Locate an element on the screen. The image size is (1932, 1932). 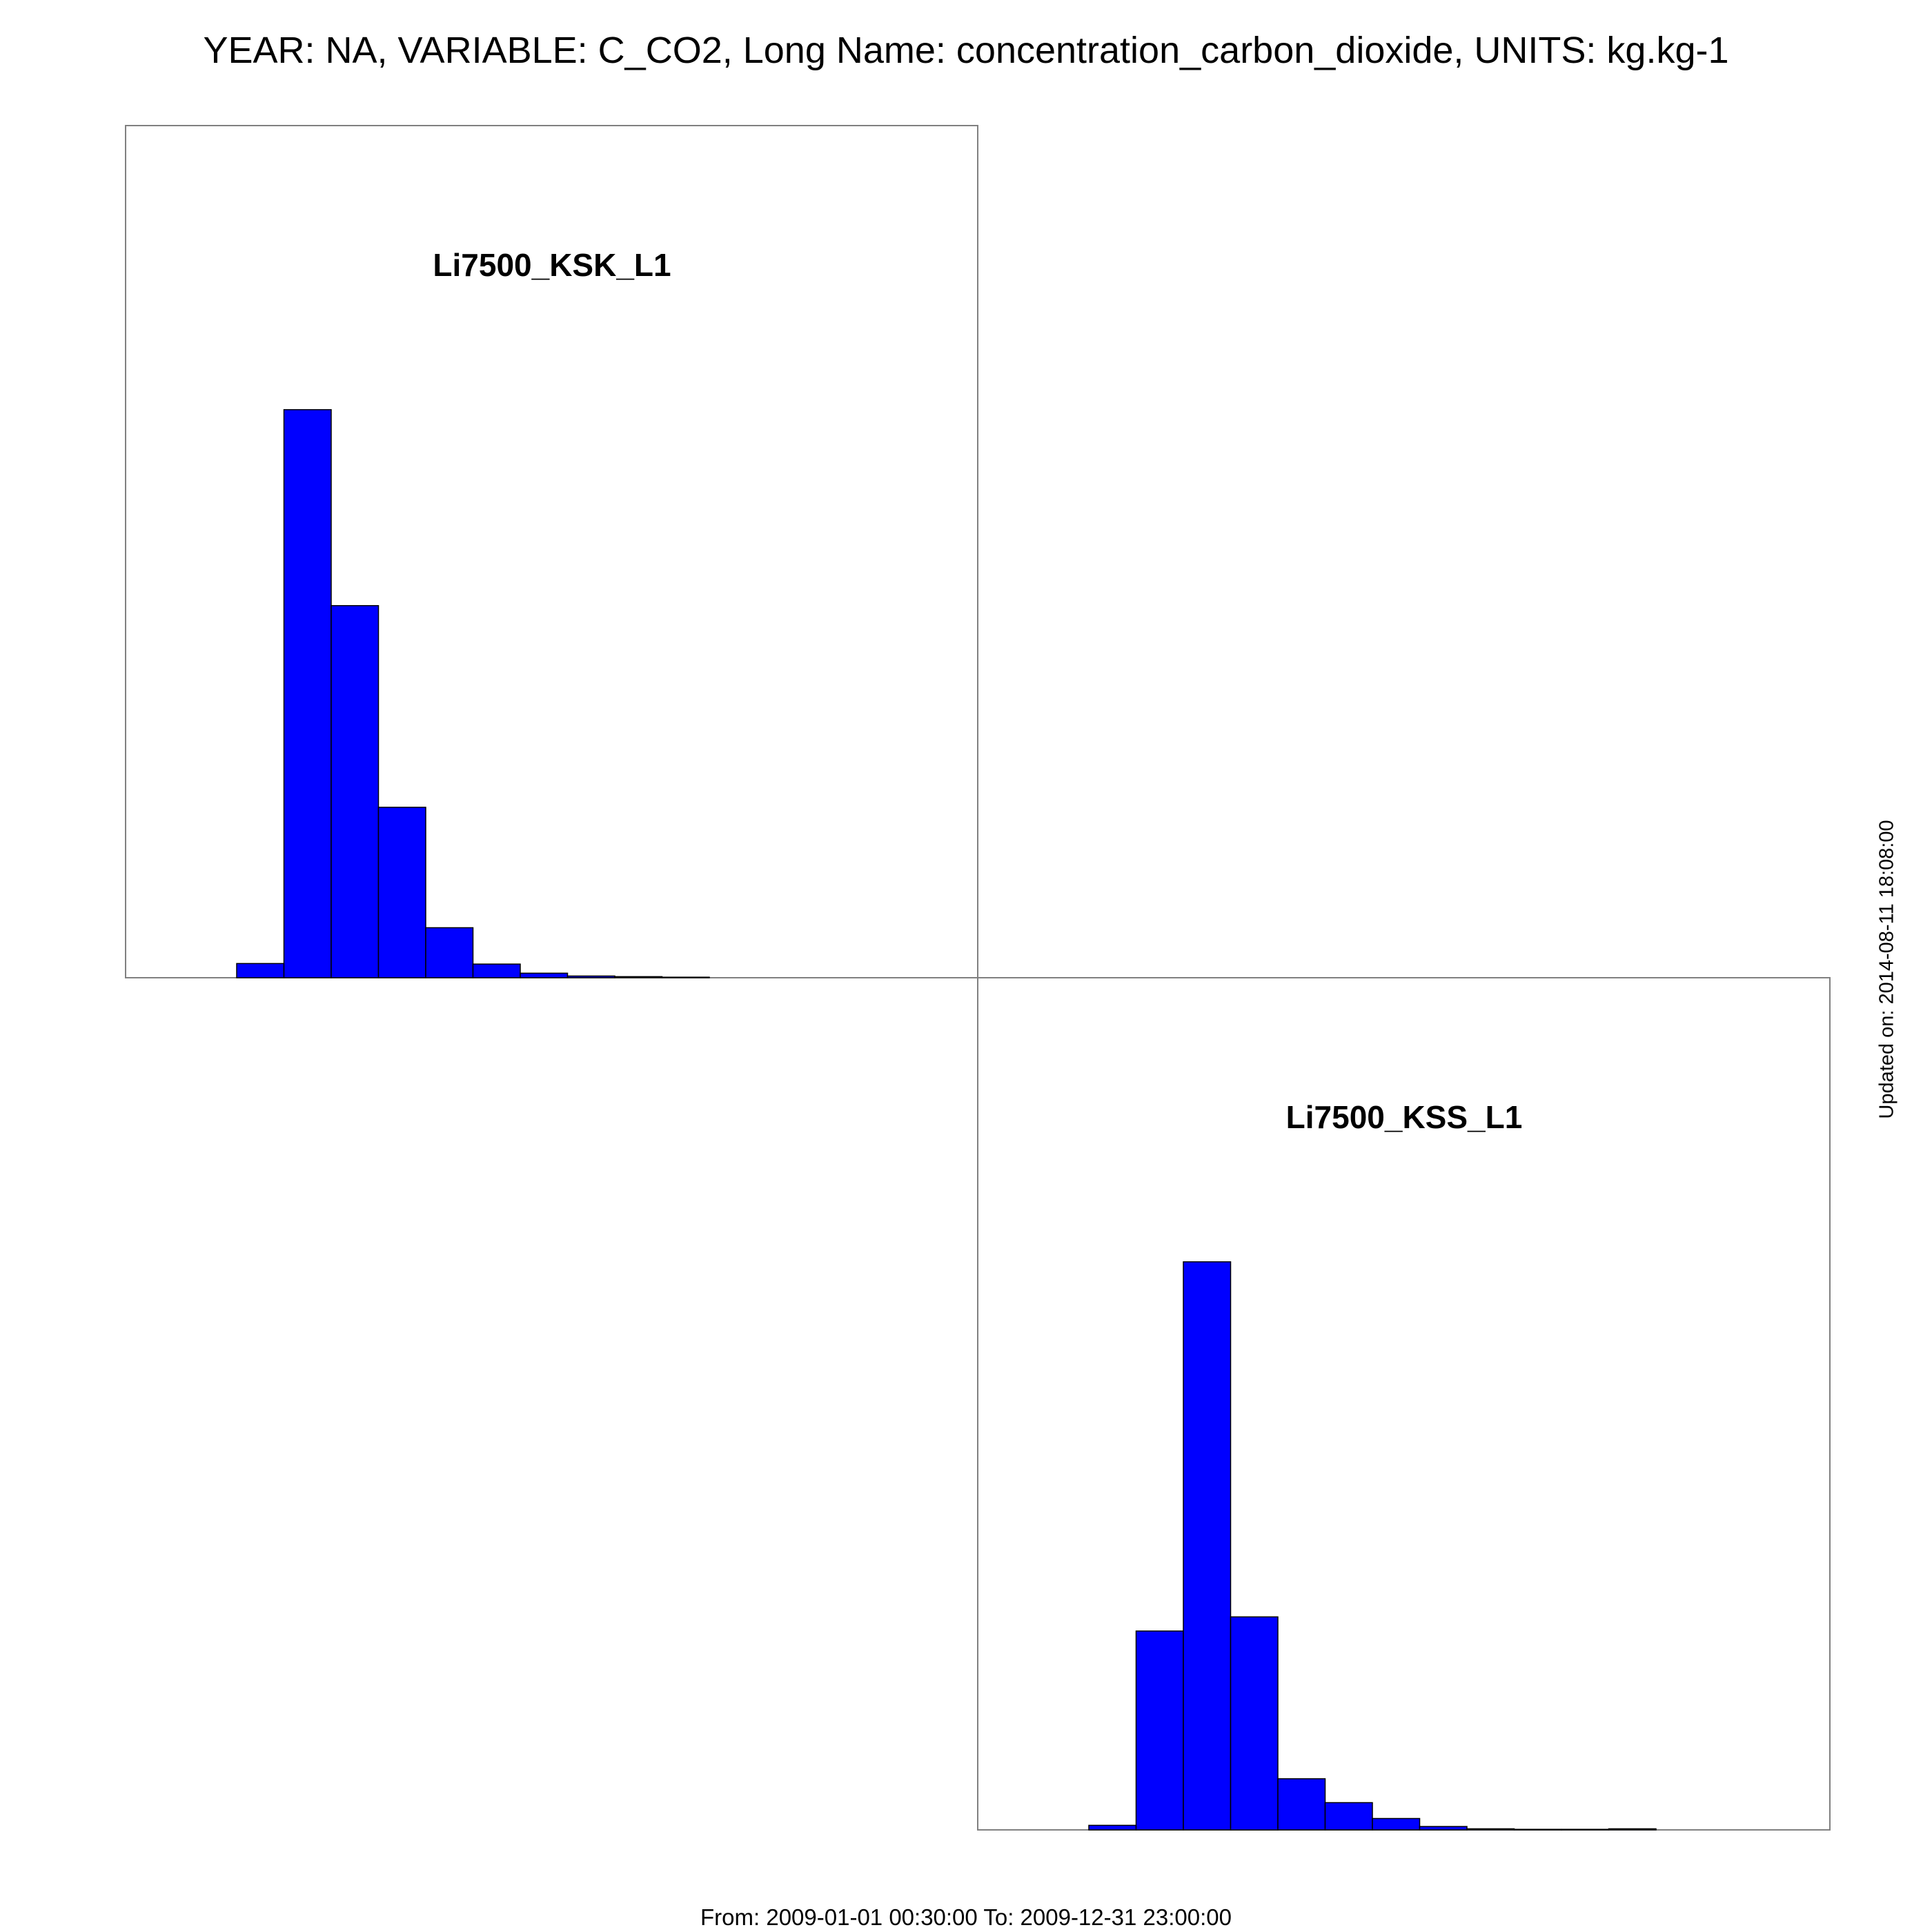
panel-ksk-title: Li7500_KSK_L1 is located at coordinates (552, 265).